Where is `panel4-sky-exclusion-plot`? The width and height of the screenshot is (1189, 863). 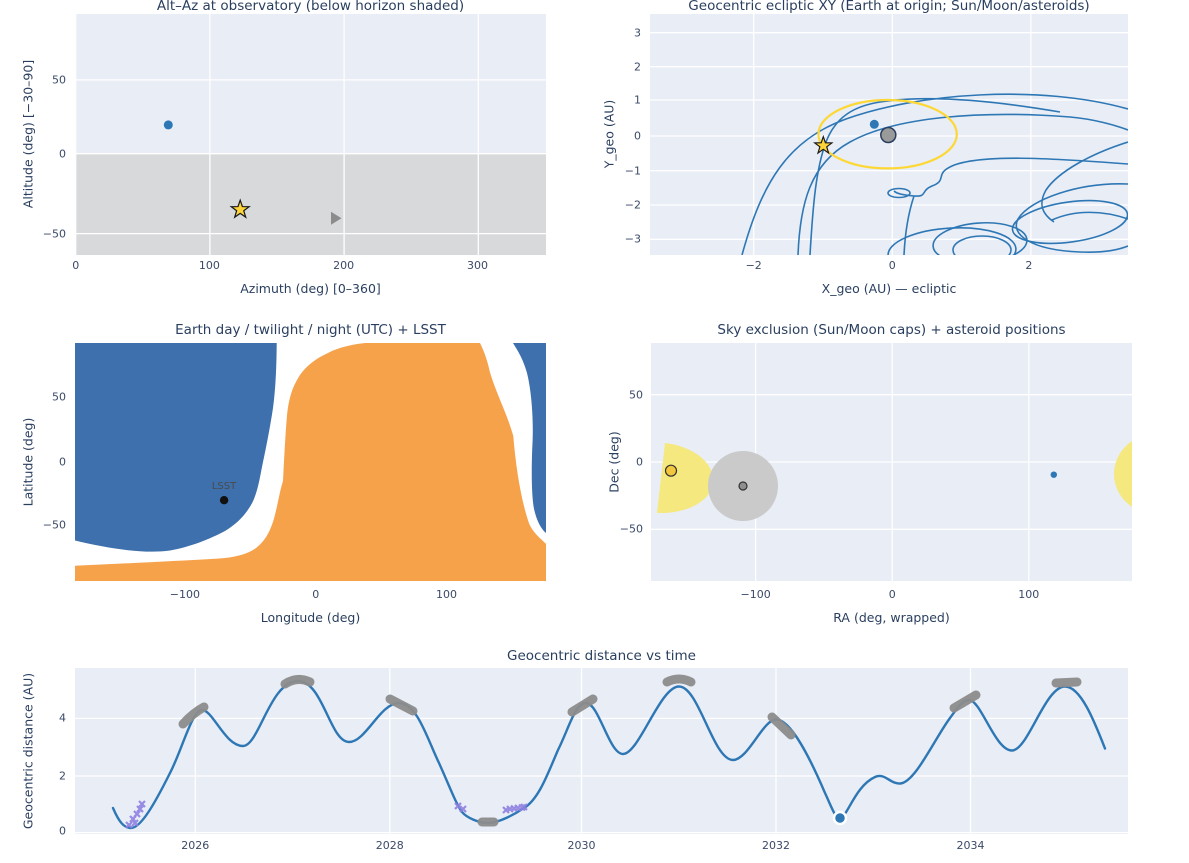 panel4-sky-exclusion-plot is located at coordinates (891, 462).